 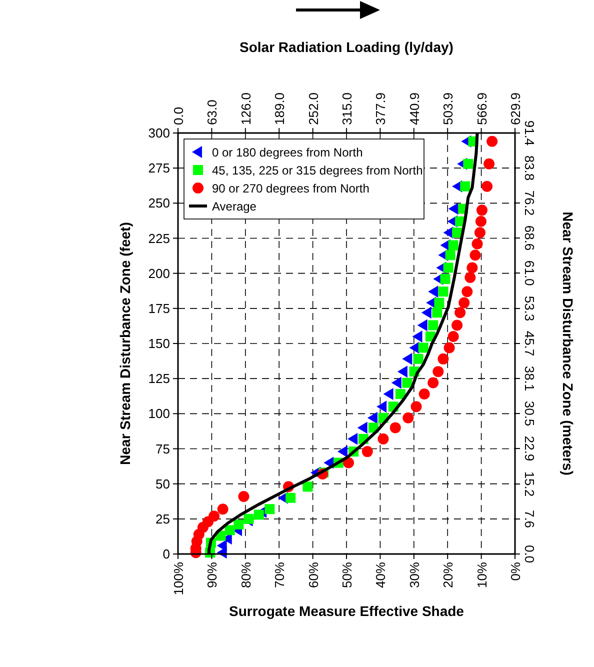 What do you see at coordinates (515, 571) in the screenshot?
I see `x-tick-label: 0%` at bounding box center [515, 571].